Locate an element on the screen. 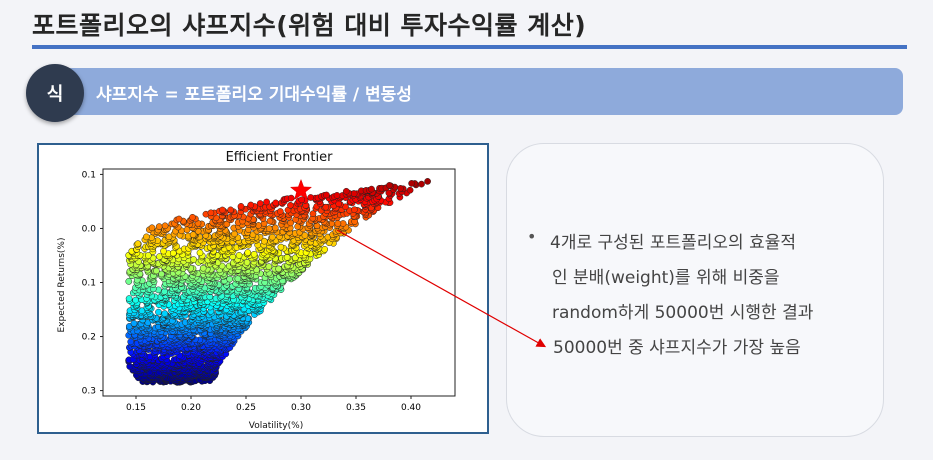  x-tick-label: 0.20 is located at coordinates (191, 408).